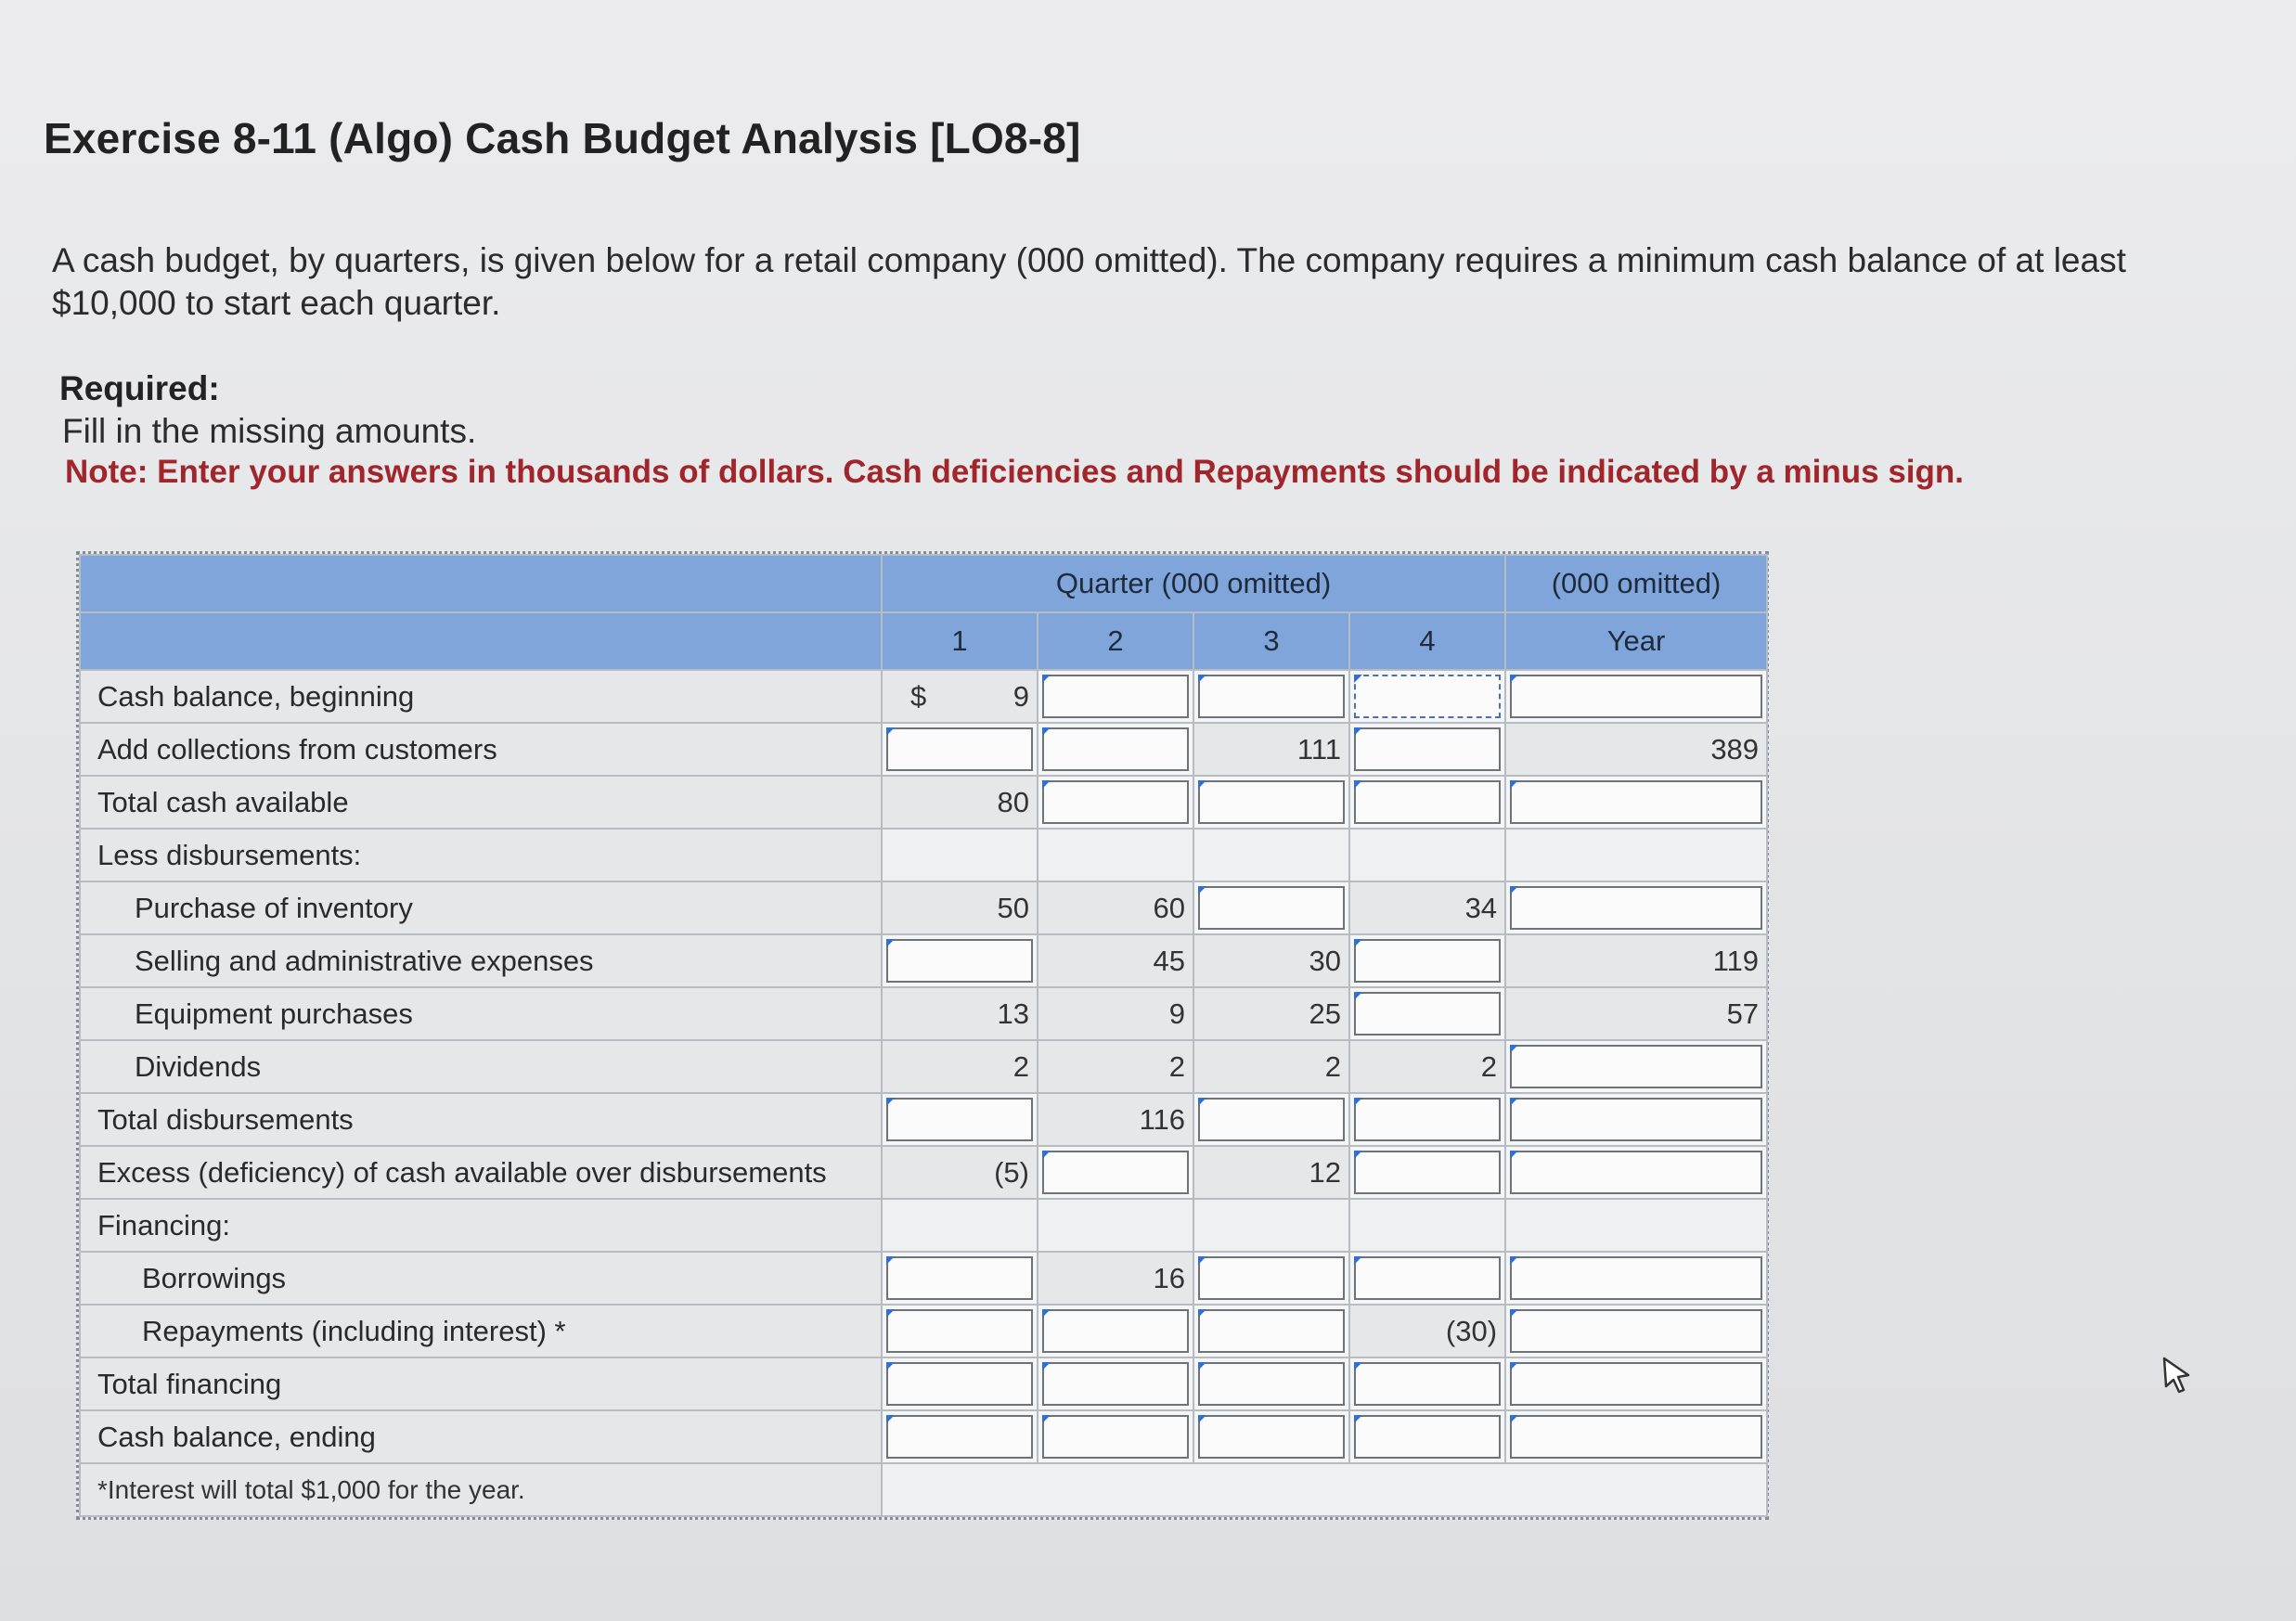 The image size is (2296, 1621). I want to click on table-row: Total financing, so click(924, 1384).